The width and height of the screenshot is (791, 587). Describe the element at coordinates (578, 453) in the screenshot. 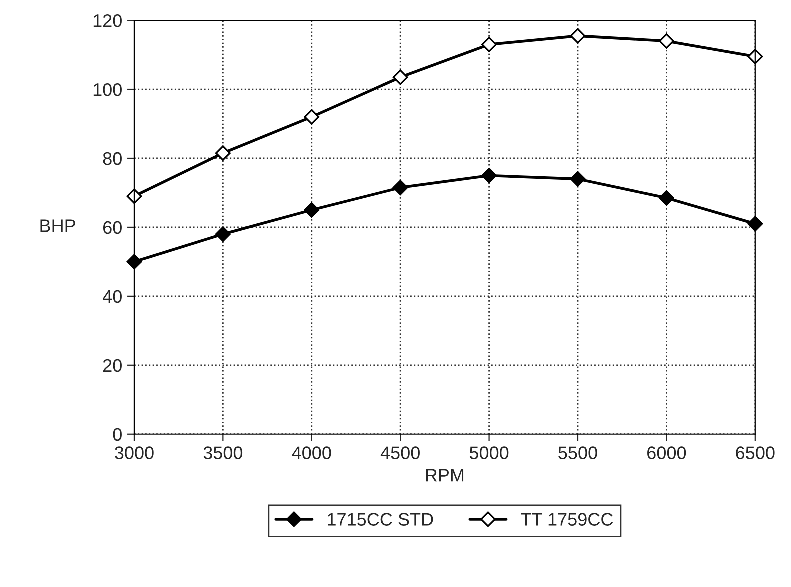

I see `x-tick-label: 5500` at that location.